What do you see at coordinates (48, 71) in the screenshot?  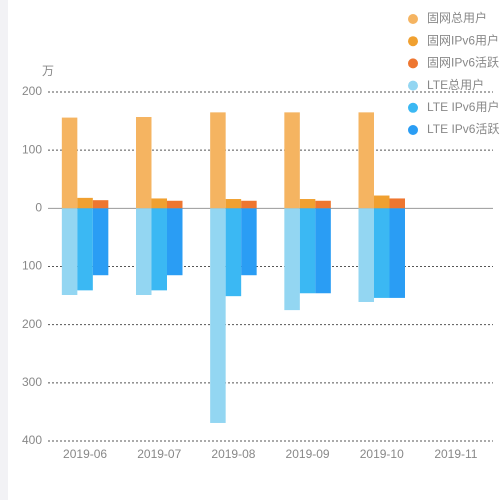 I see `unit-label: 万` at bounding box center [48, 71].